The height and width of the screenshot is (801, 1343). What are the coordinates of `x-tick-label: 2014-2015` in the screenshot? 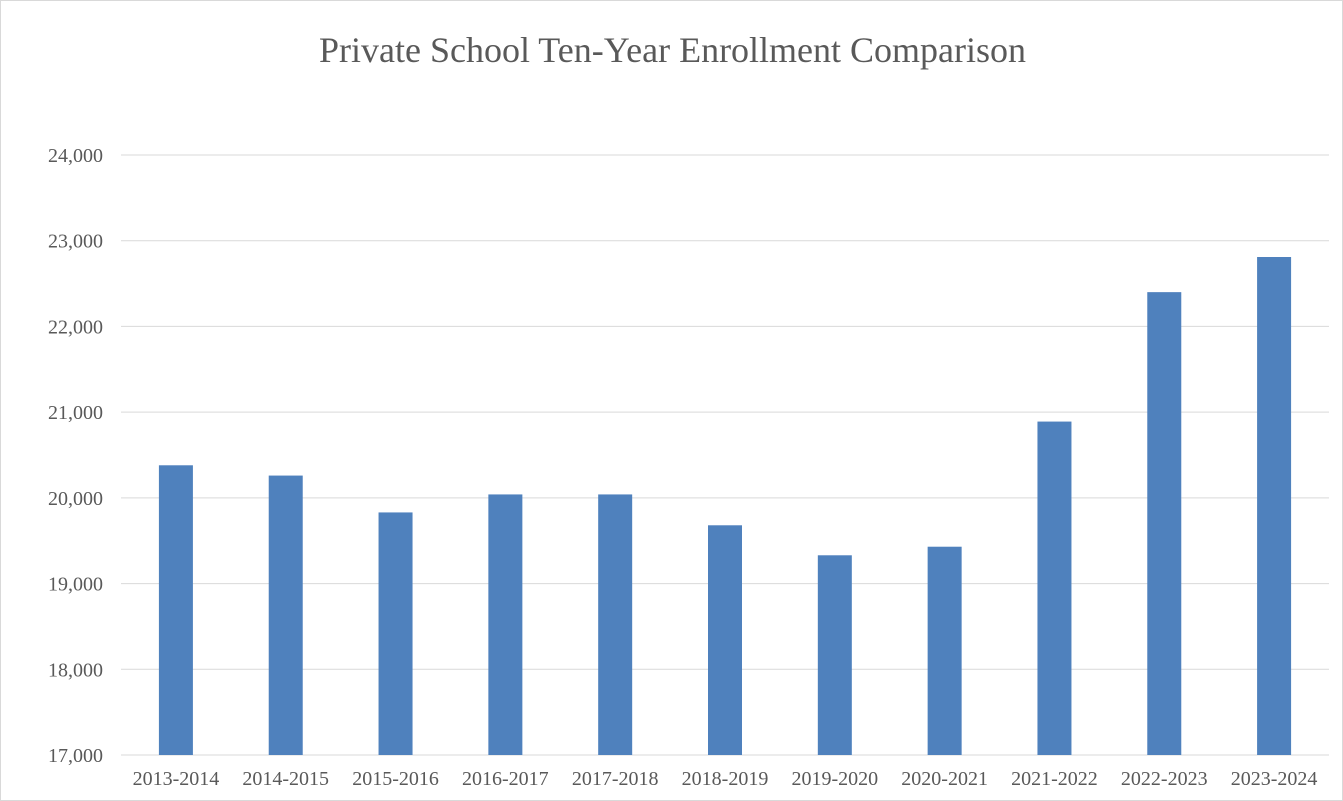 It's located at (285, 779).